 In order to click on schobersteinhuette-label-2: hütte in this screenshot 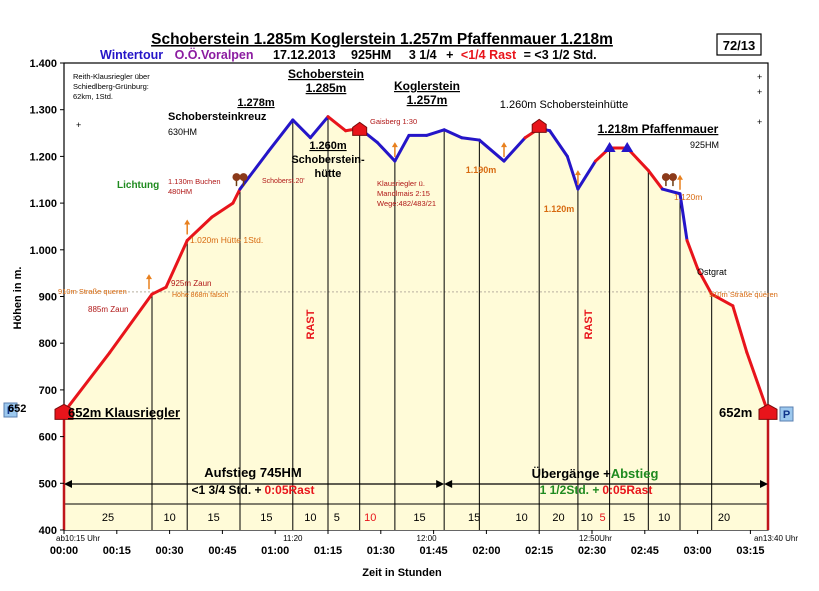, I will do `click(328, 174)`.